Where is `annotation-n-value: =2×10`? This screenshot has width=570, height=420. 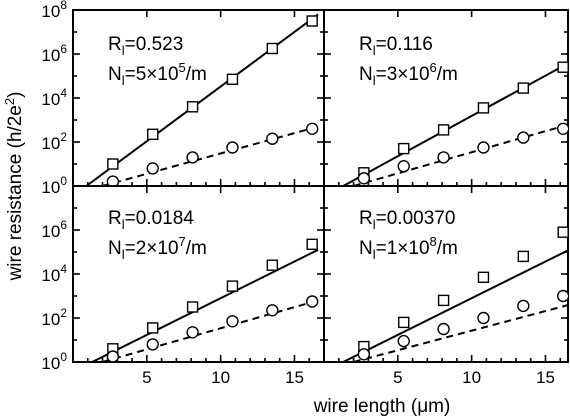
annotation-n-value: =2×10 is located at coordinates (152, 248).